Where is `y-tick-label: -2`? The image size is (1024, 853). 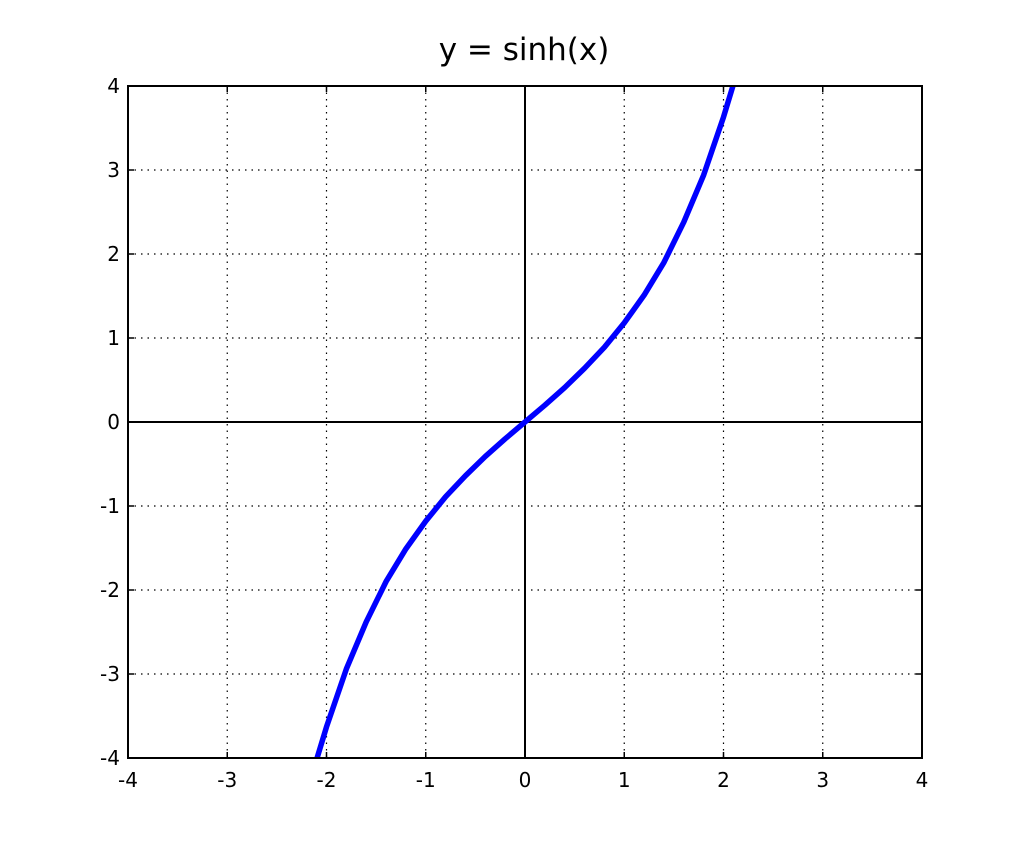
y-tick-label: -2 is located at coordinates (110, 590).